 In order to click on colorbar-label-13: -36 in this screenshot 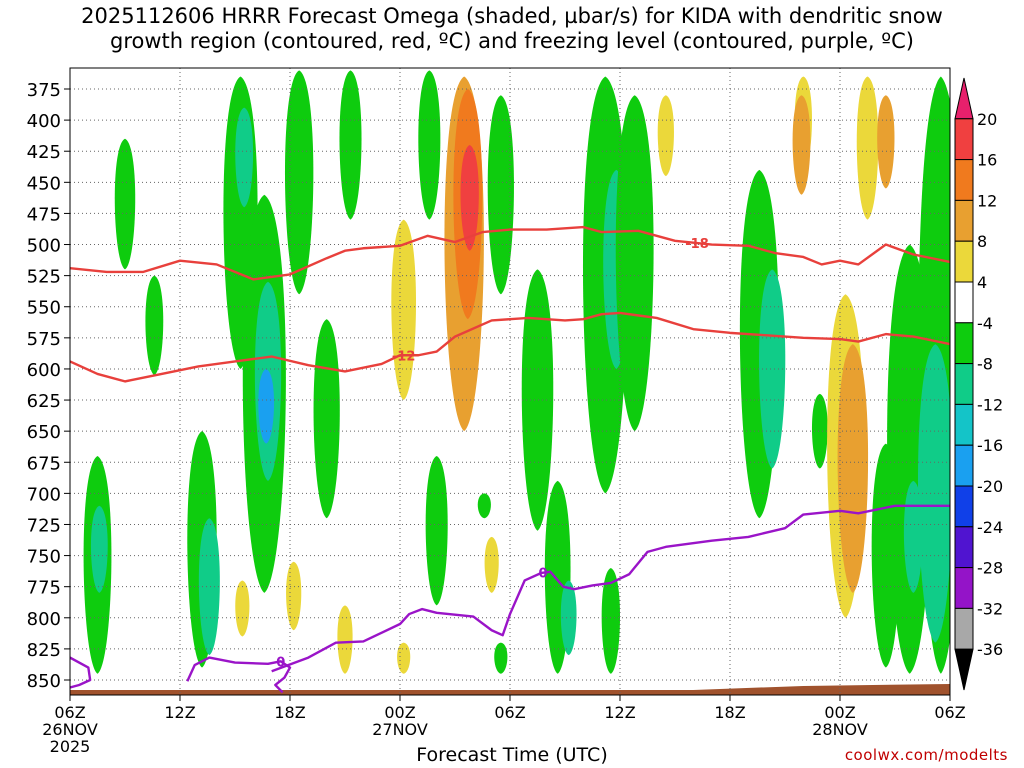, I will do `click(990, 649)`.